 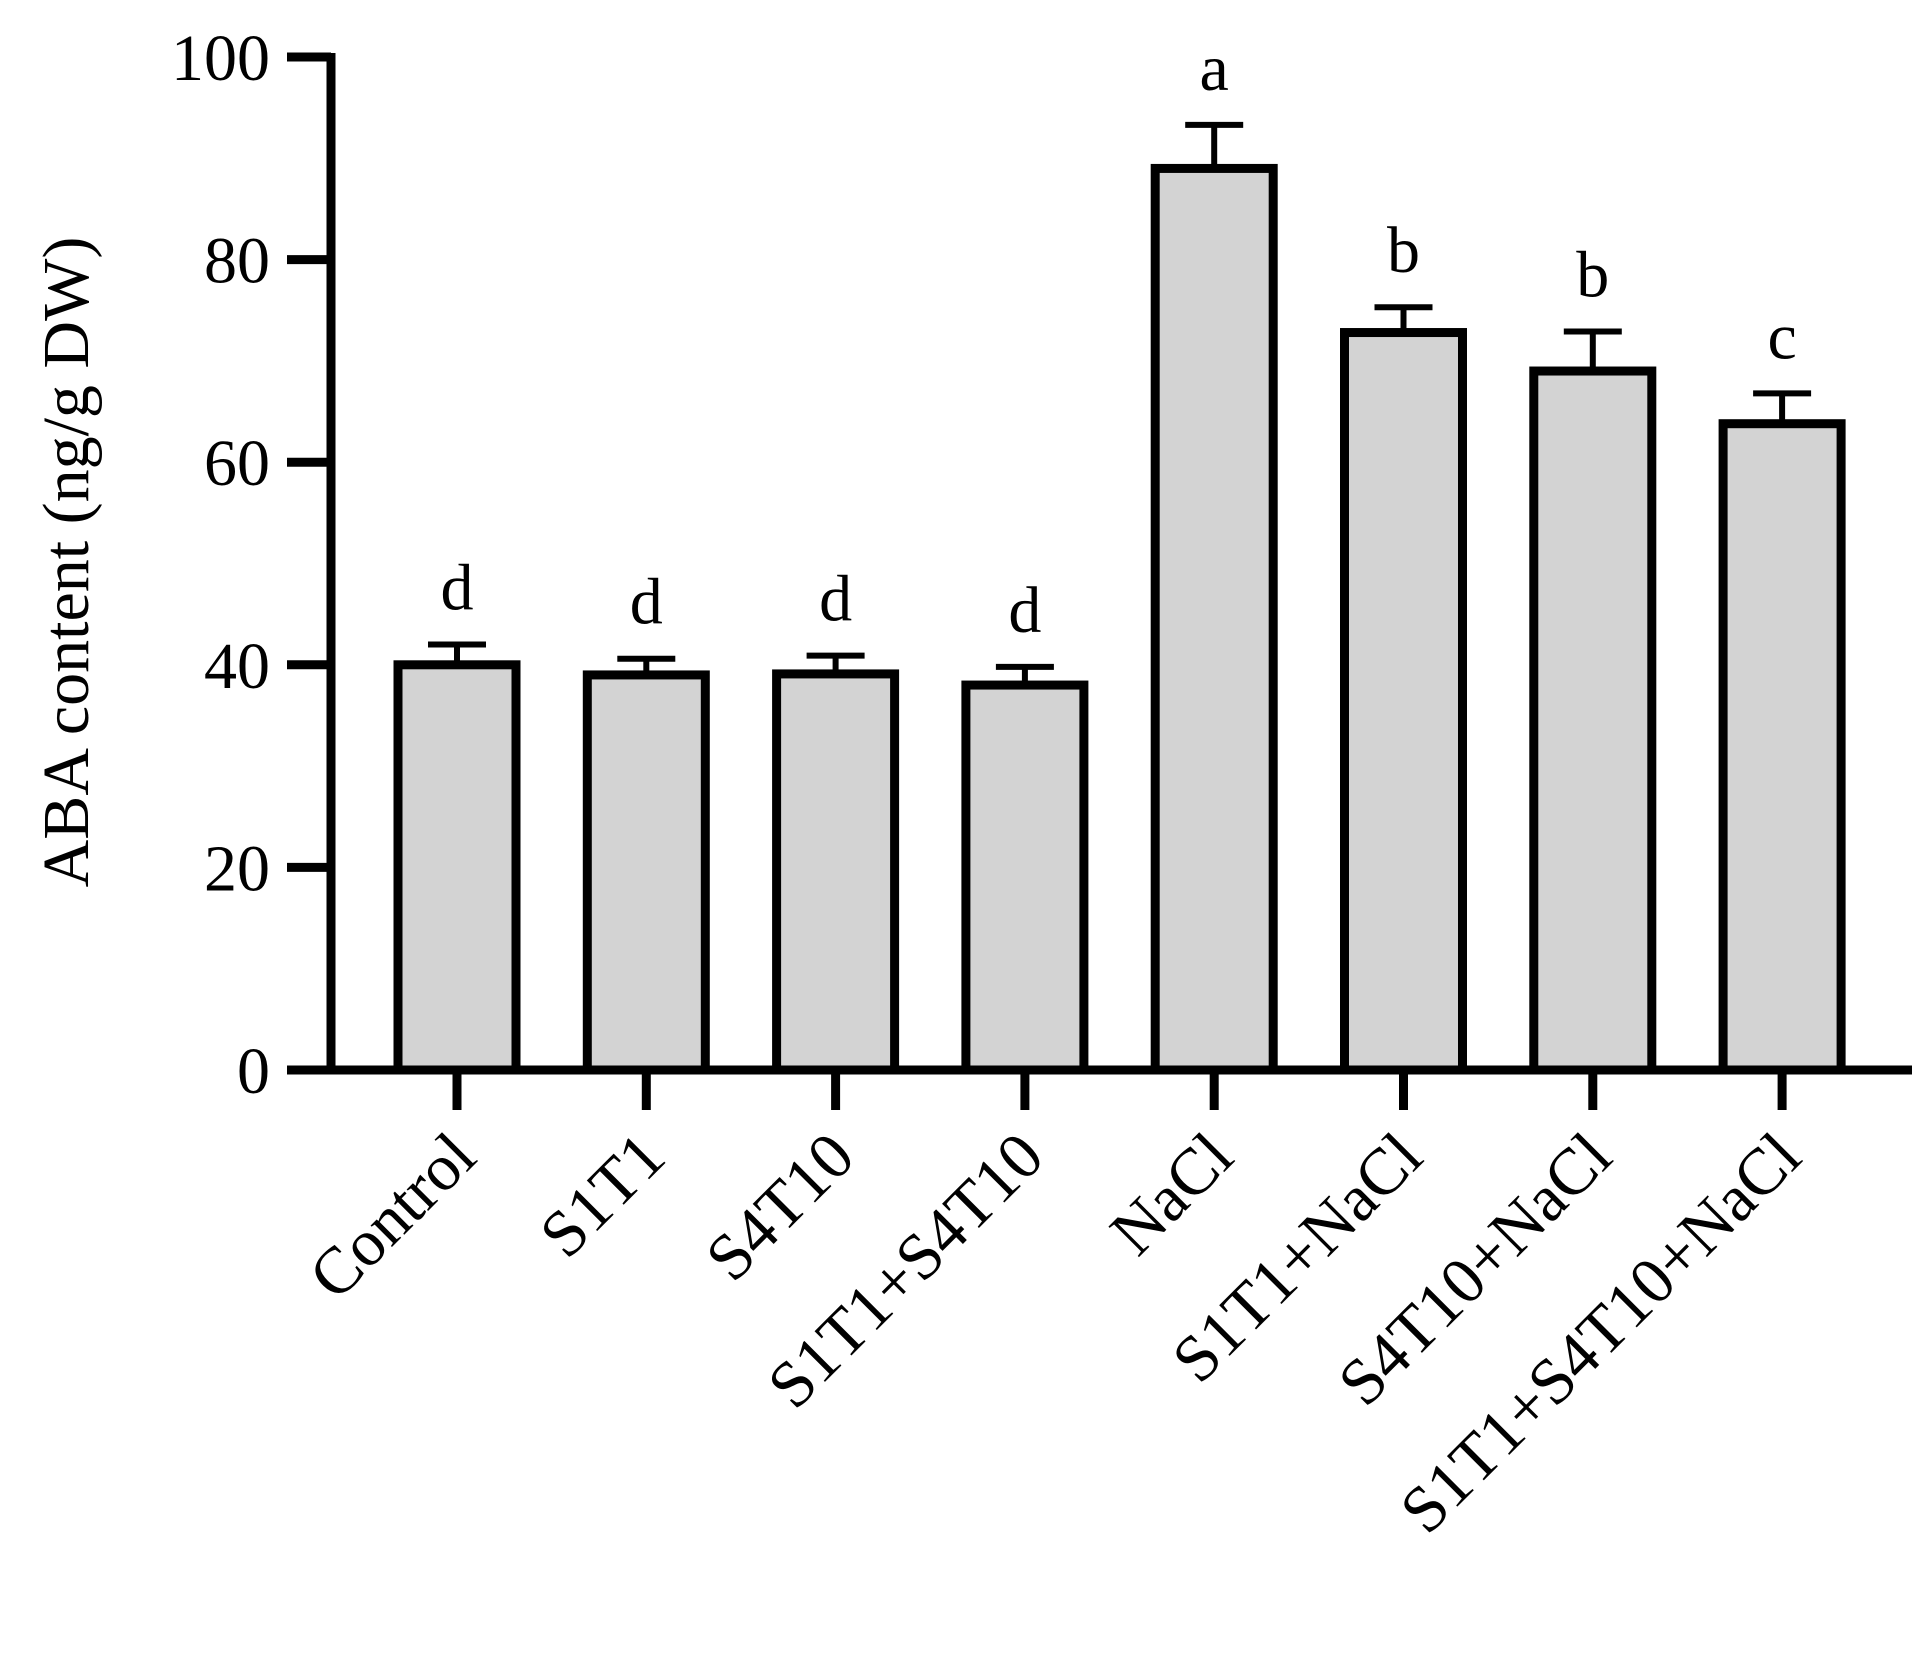 What do you see at coordinates (1214, 68) in the screenshot?
I see `significance-letter: a` at bounding box center [1214, 68].